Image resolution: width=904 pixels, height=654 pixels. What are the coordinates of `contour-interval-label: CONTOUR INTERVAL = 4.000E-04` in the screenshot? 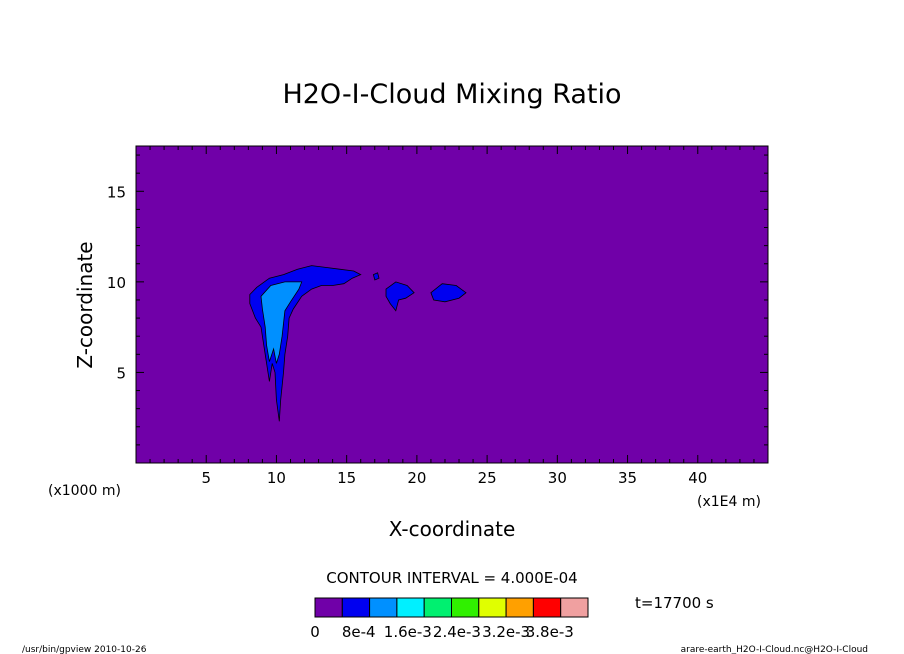 It's located at (451, 578).